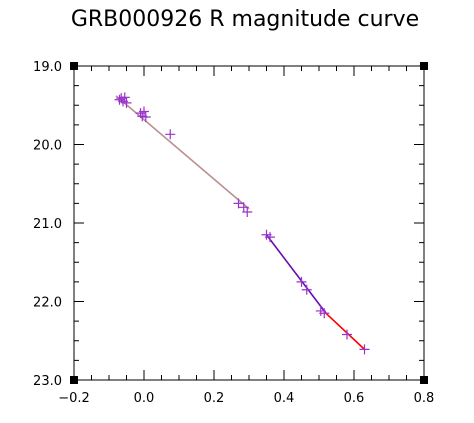 Image resolution: width=474 pixels, height=423 pixels. What do you see at coordinates (245, 19) in the screenshot?
I see `chart-title: GRB000926 R magnitude curve` at bounding box center [245, 19].